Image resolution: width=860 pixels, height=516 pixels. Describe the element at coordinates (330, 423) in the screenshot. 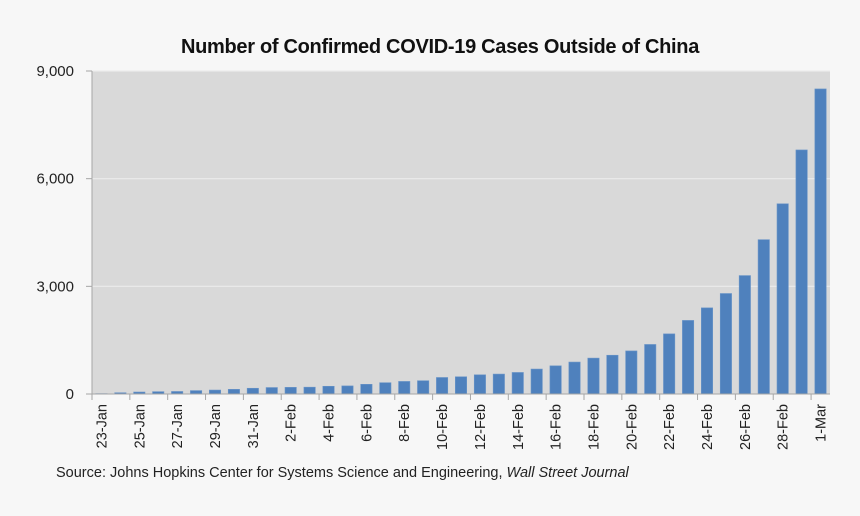

I see `x-tick-label: 4-Feb` at that location.